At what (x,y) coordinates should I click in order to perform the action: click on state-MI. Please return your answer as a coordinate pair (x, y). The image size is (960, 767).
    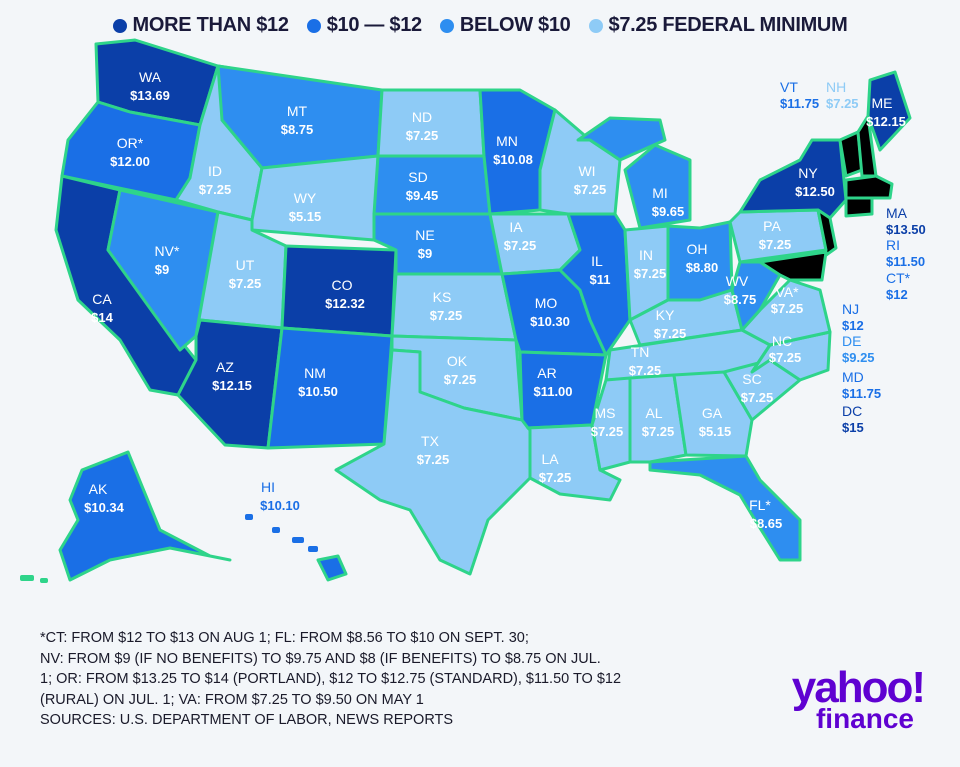
    Looking at the image, I should click on (657, 186).